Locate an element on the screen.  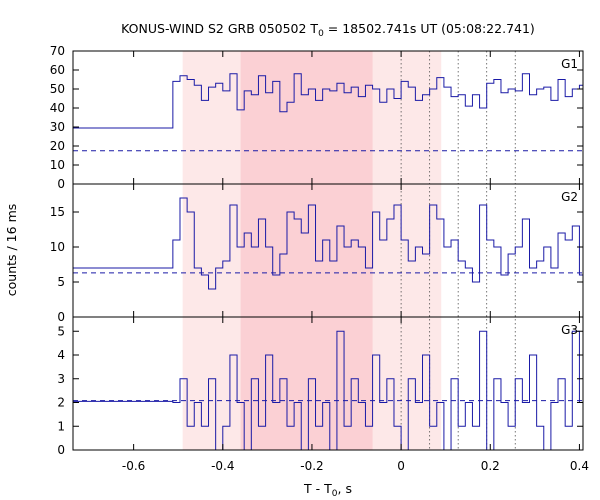
x-tick-label: 0.2 is located at coordinates (490, 466).